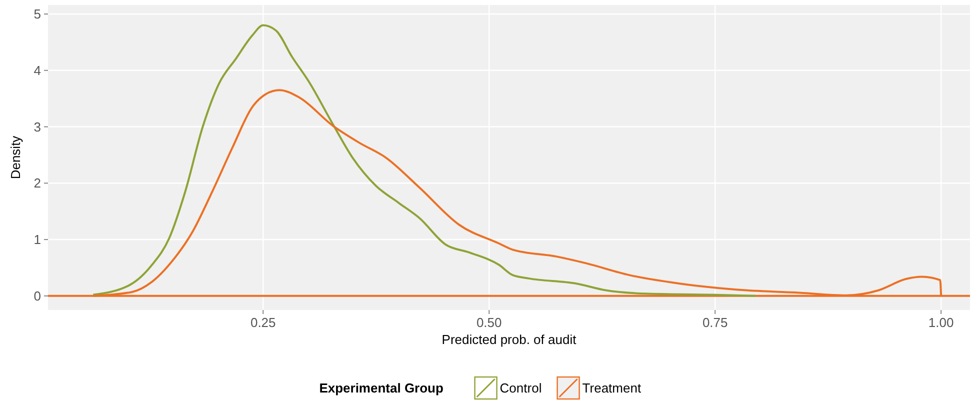 This screenshot has height=405, width=974. What do you see at coordinates (715, 322) in the screenshot?
I see `x-tick-label: 0.75` at bounding box center [715, 322].